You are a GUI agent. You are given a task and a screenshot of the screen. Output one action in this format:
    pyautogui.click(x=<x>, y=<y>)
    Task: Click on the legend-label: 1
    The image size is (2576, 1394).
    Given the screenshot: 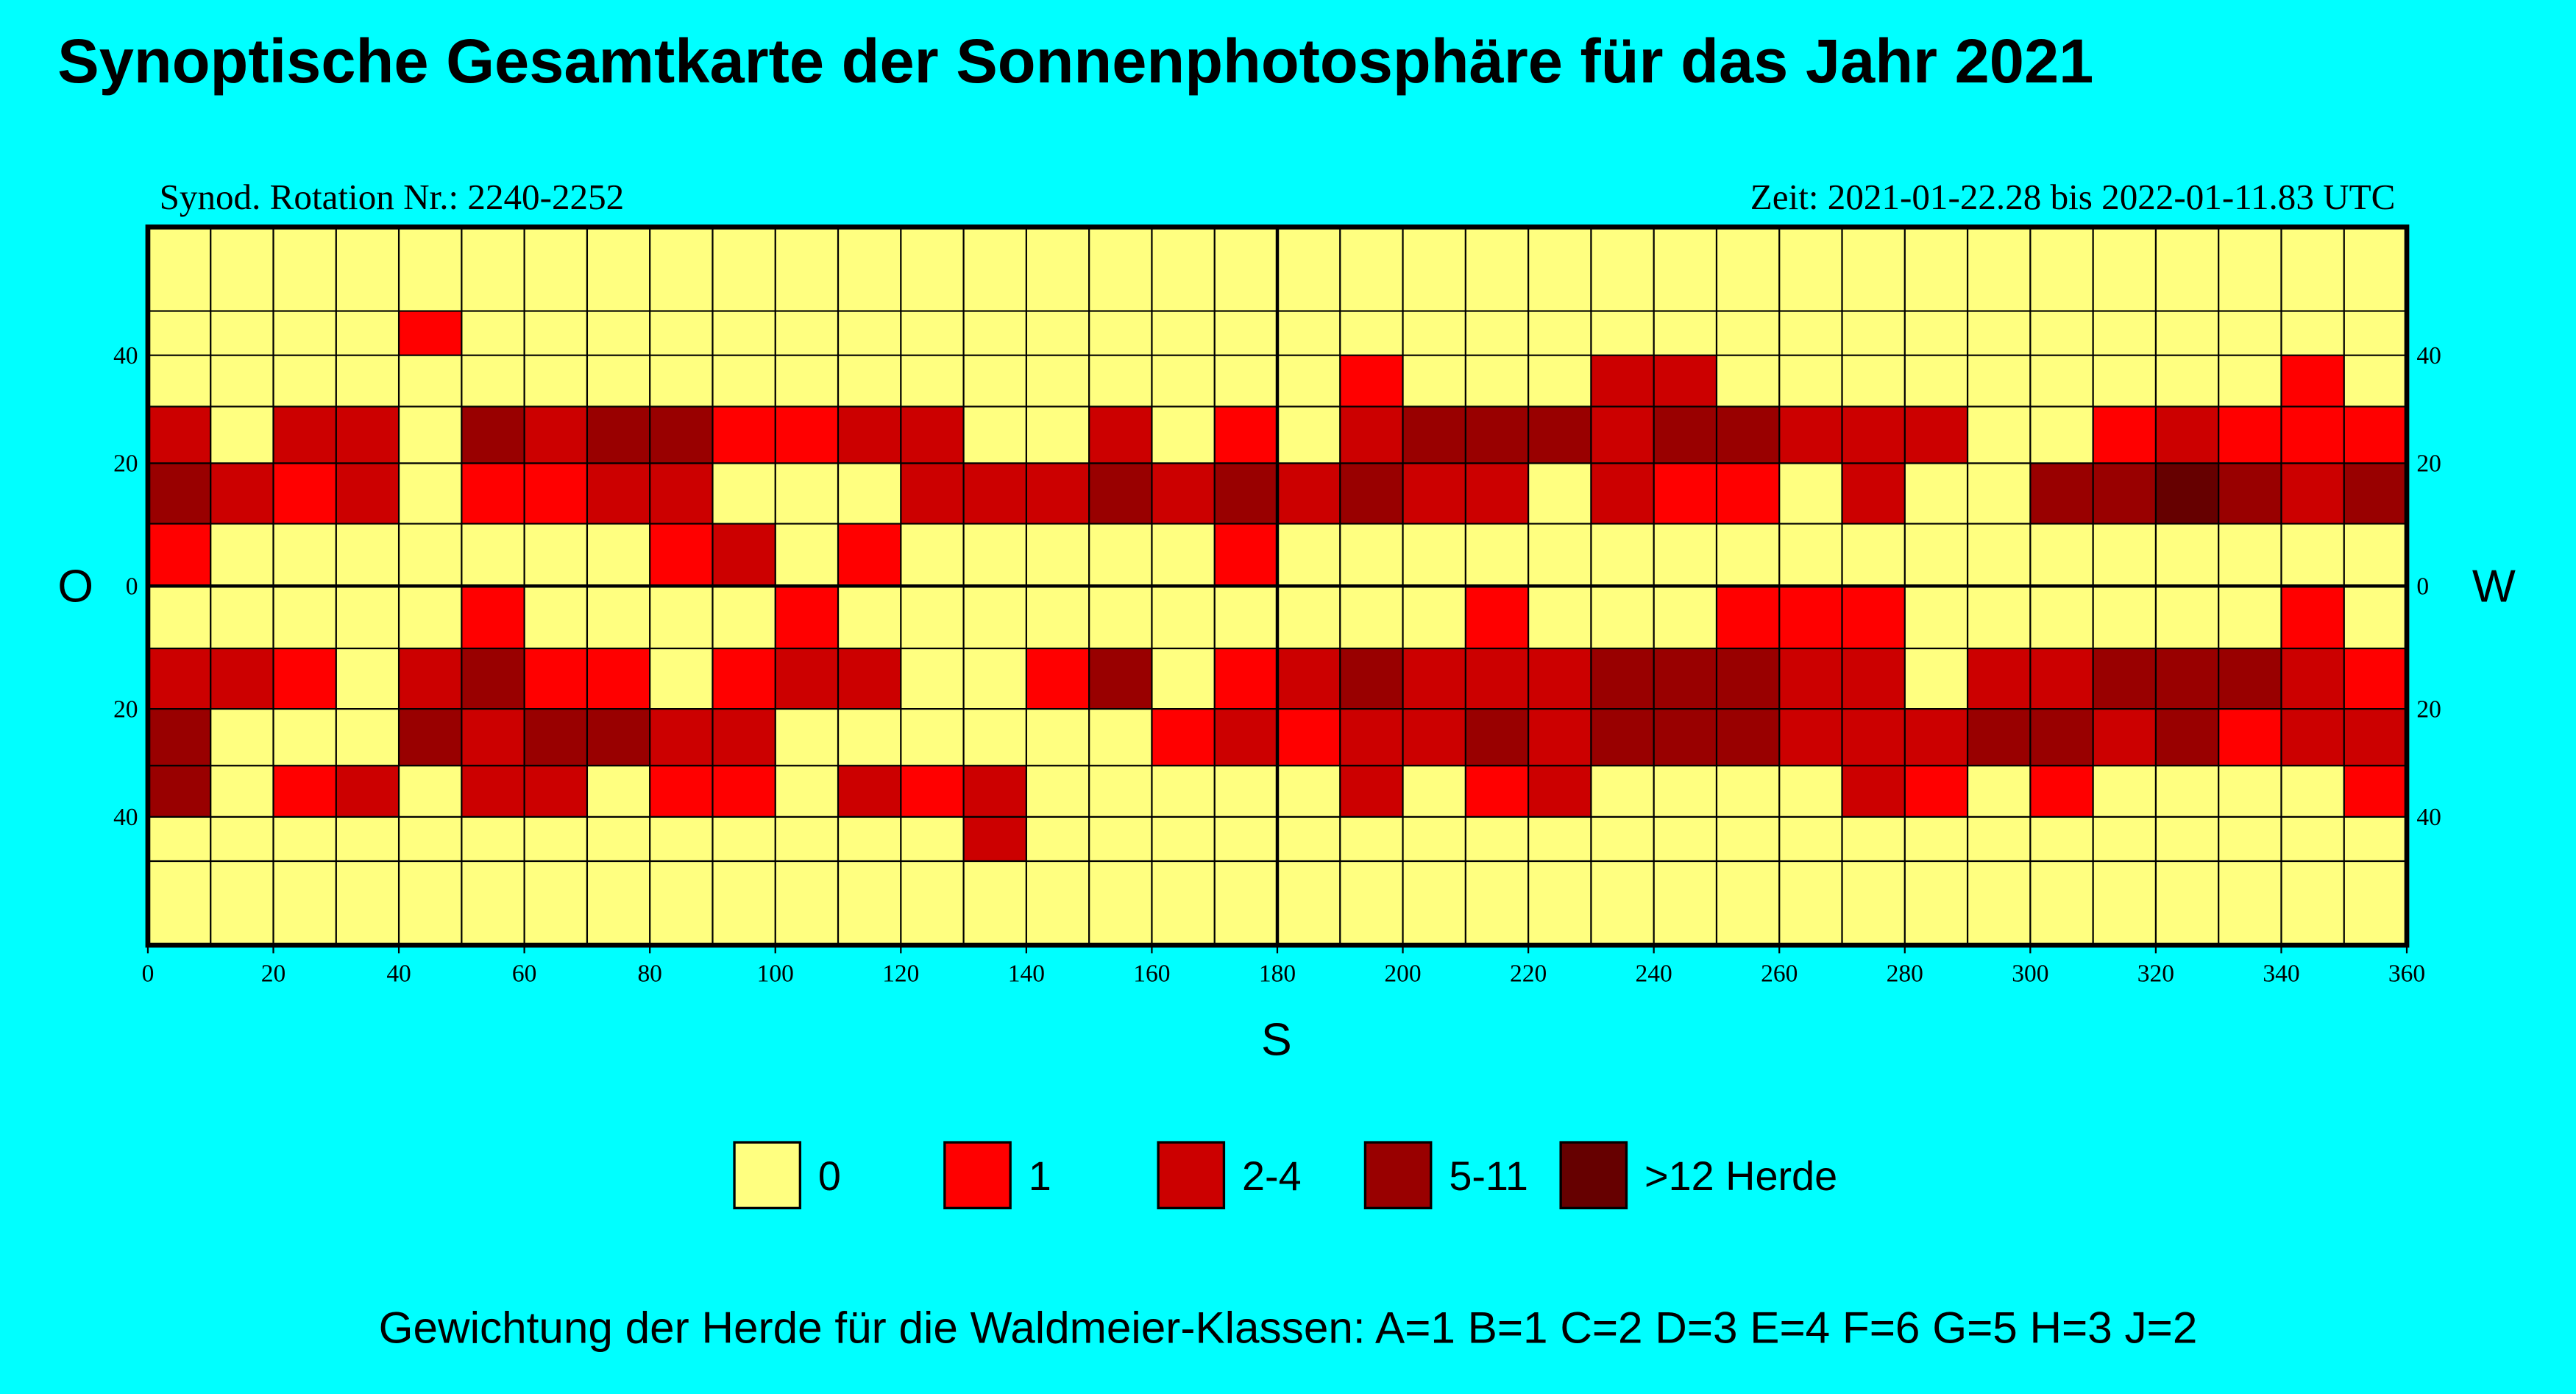 What is the action you would take?
    pyautogui.click(x=1040, y=1176)
    